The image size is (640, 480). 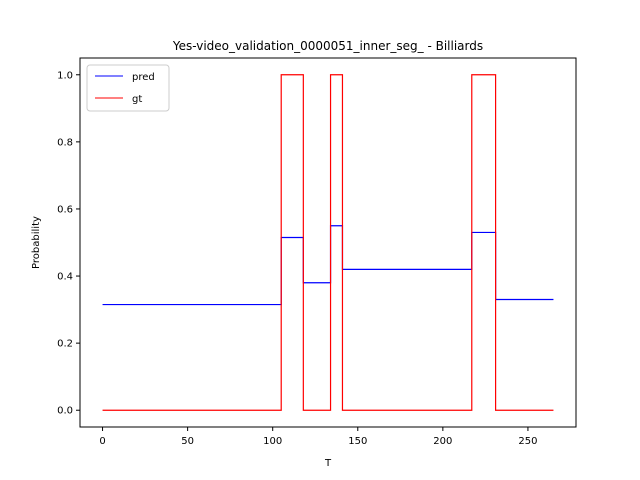 What do you see at coordinates (68, 243) in the screenshot?
I see `y-axis: 0.0 0.2 0.4 0.6 0.8 1.0` at bounding box center [68, 243].